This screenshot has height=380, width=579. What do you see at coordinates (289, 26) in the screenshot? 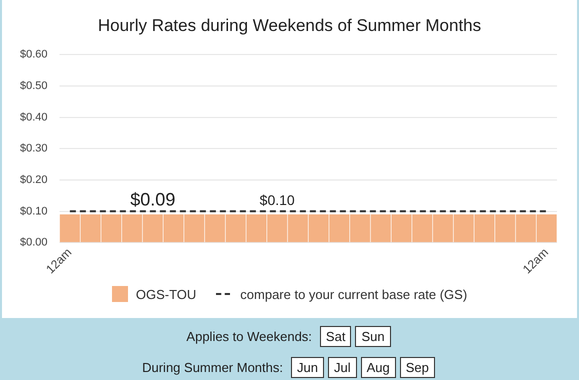
I see `chart-title: Hourly Rates during Weekends of Summer Months` at bounding box center [289, 26].